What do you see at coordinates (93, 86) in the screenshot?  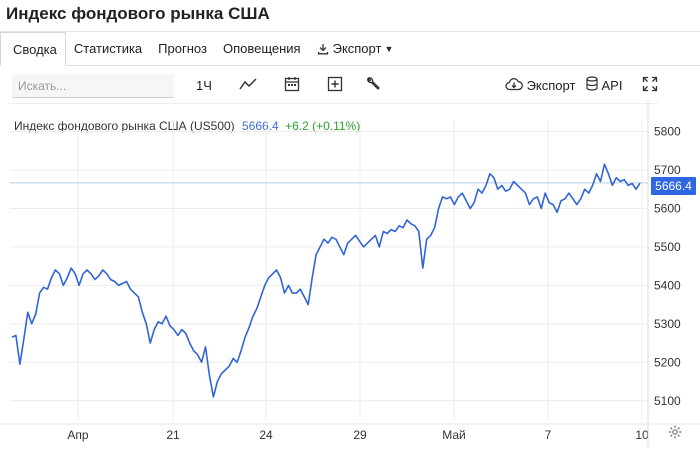 I see `search-input` at bounding box center [93, 86].